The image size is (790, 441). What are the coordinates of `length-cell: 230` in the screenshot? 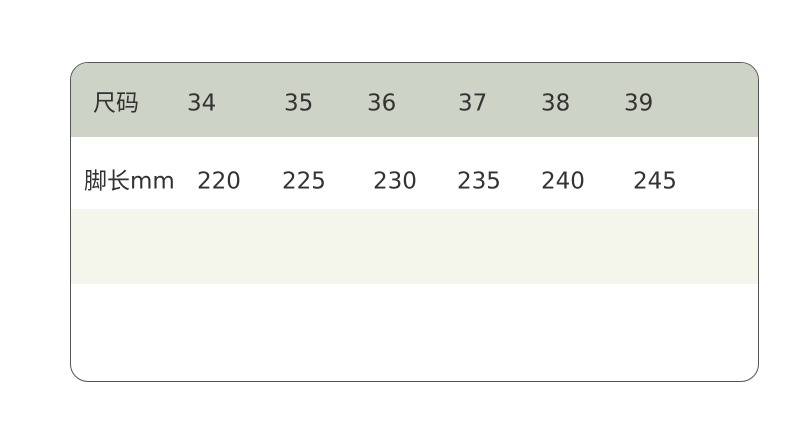 It's located at (395, 181).